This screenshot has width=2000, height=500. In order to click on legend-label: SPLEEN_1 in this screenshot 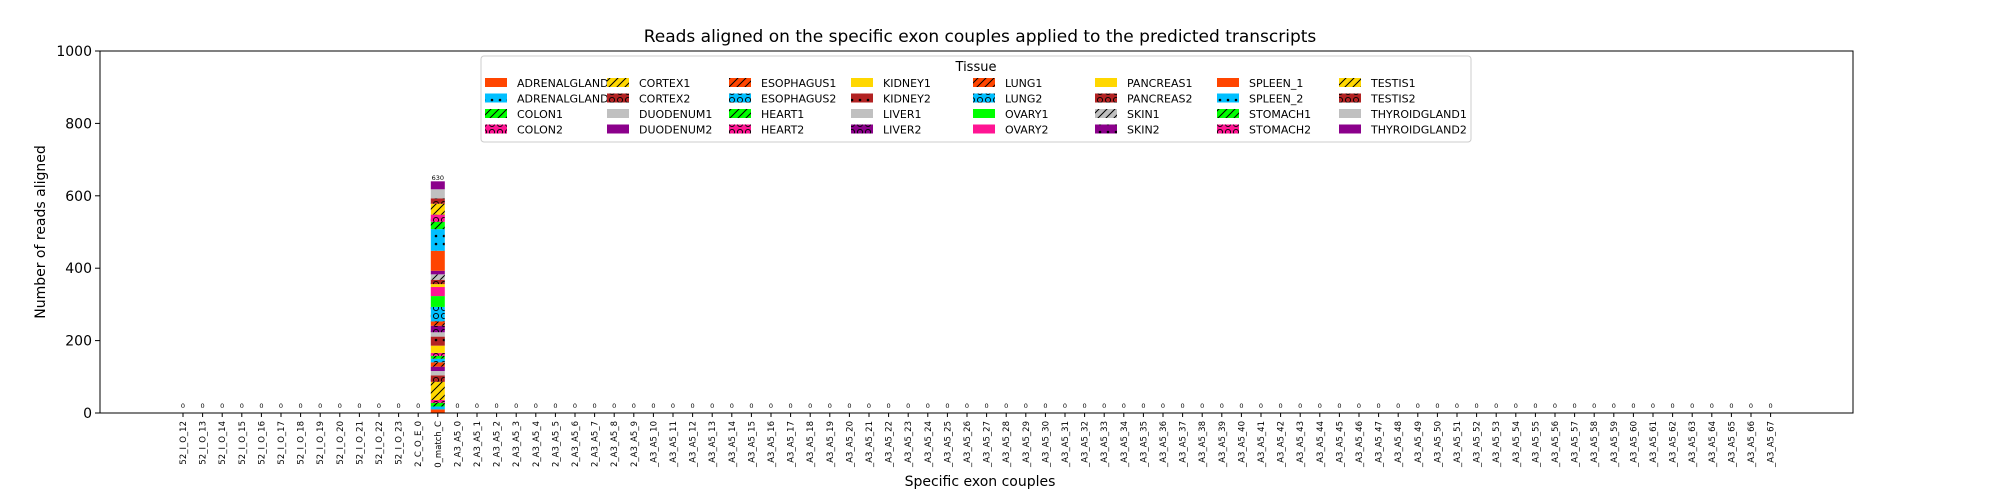, I will do `click(1276, 83)`.